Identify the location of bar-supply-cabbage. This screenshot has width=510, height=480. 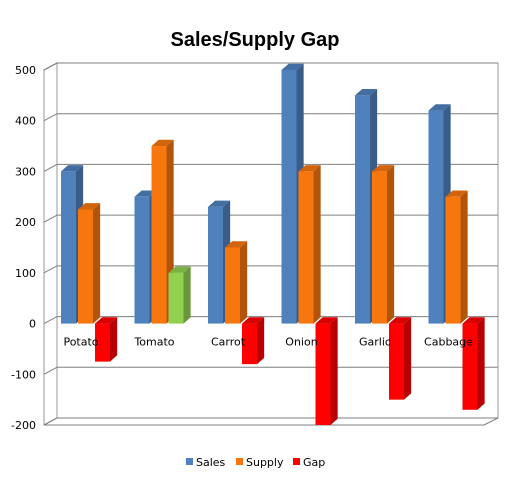
(456, 257).